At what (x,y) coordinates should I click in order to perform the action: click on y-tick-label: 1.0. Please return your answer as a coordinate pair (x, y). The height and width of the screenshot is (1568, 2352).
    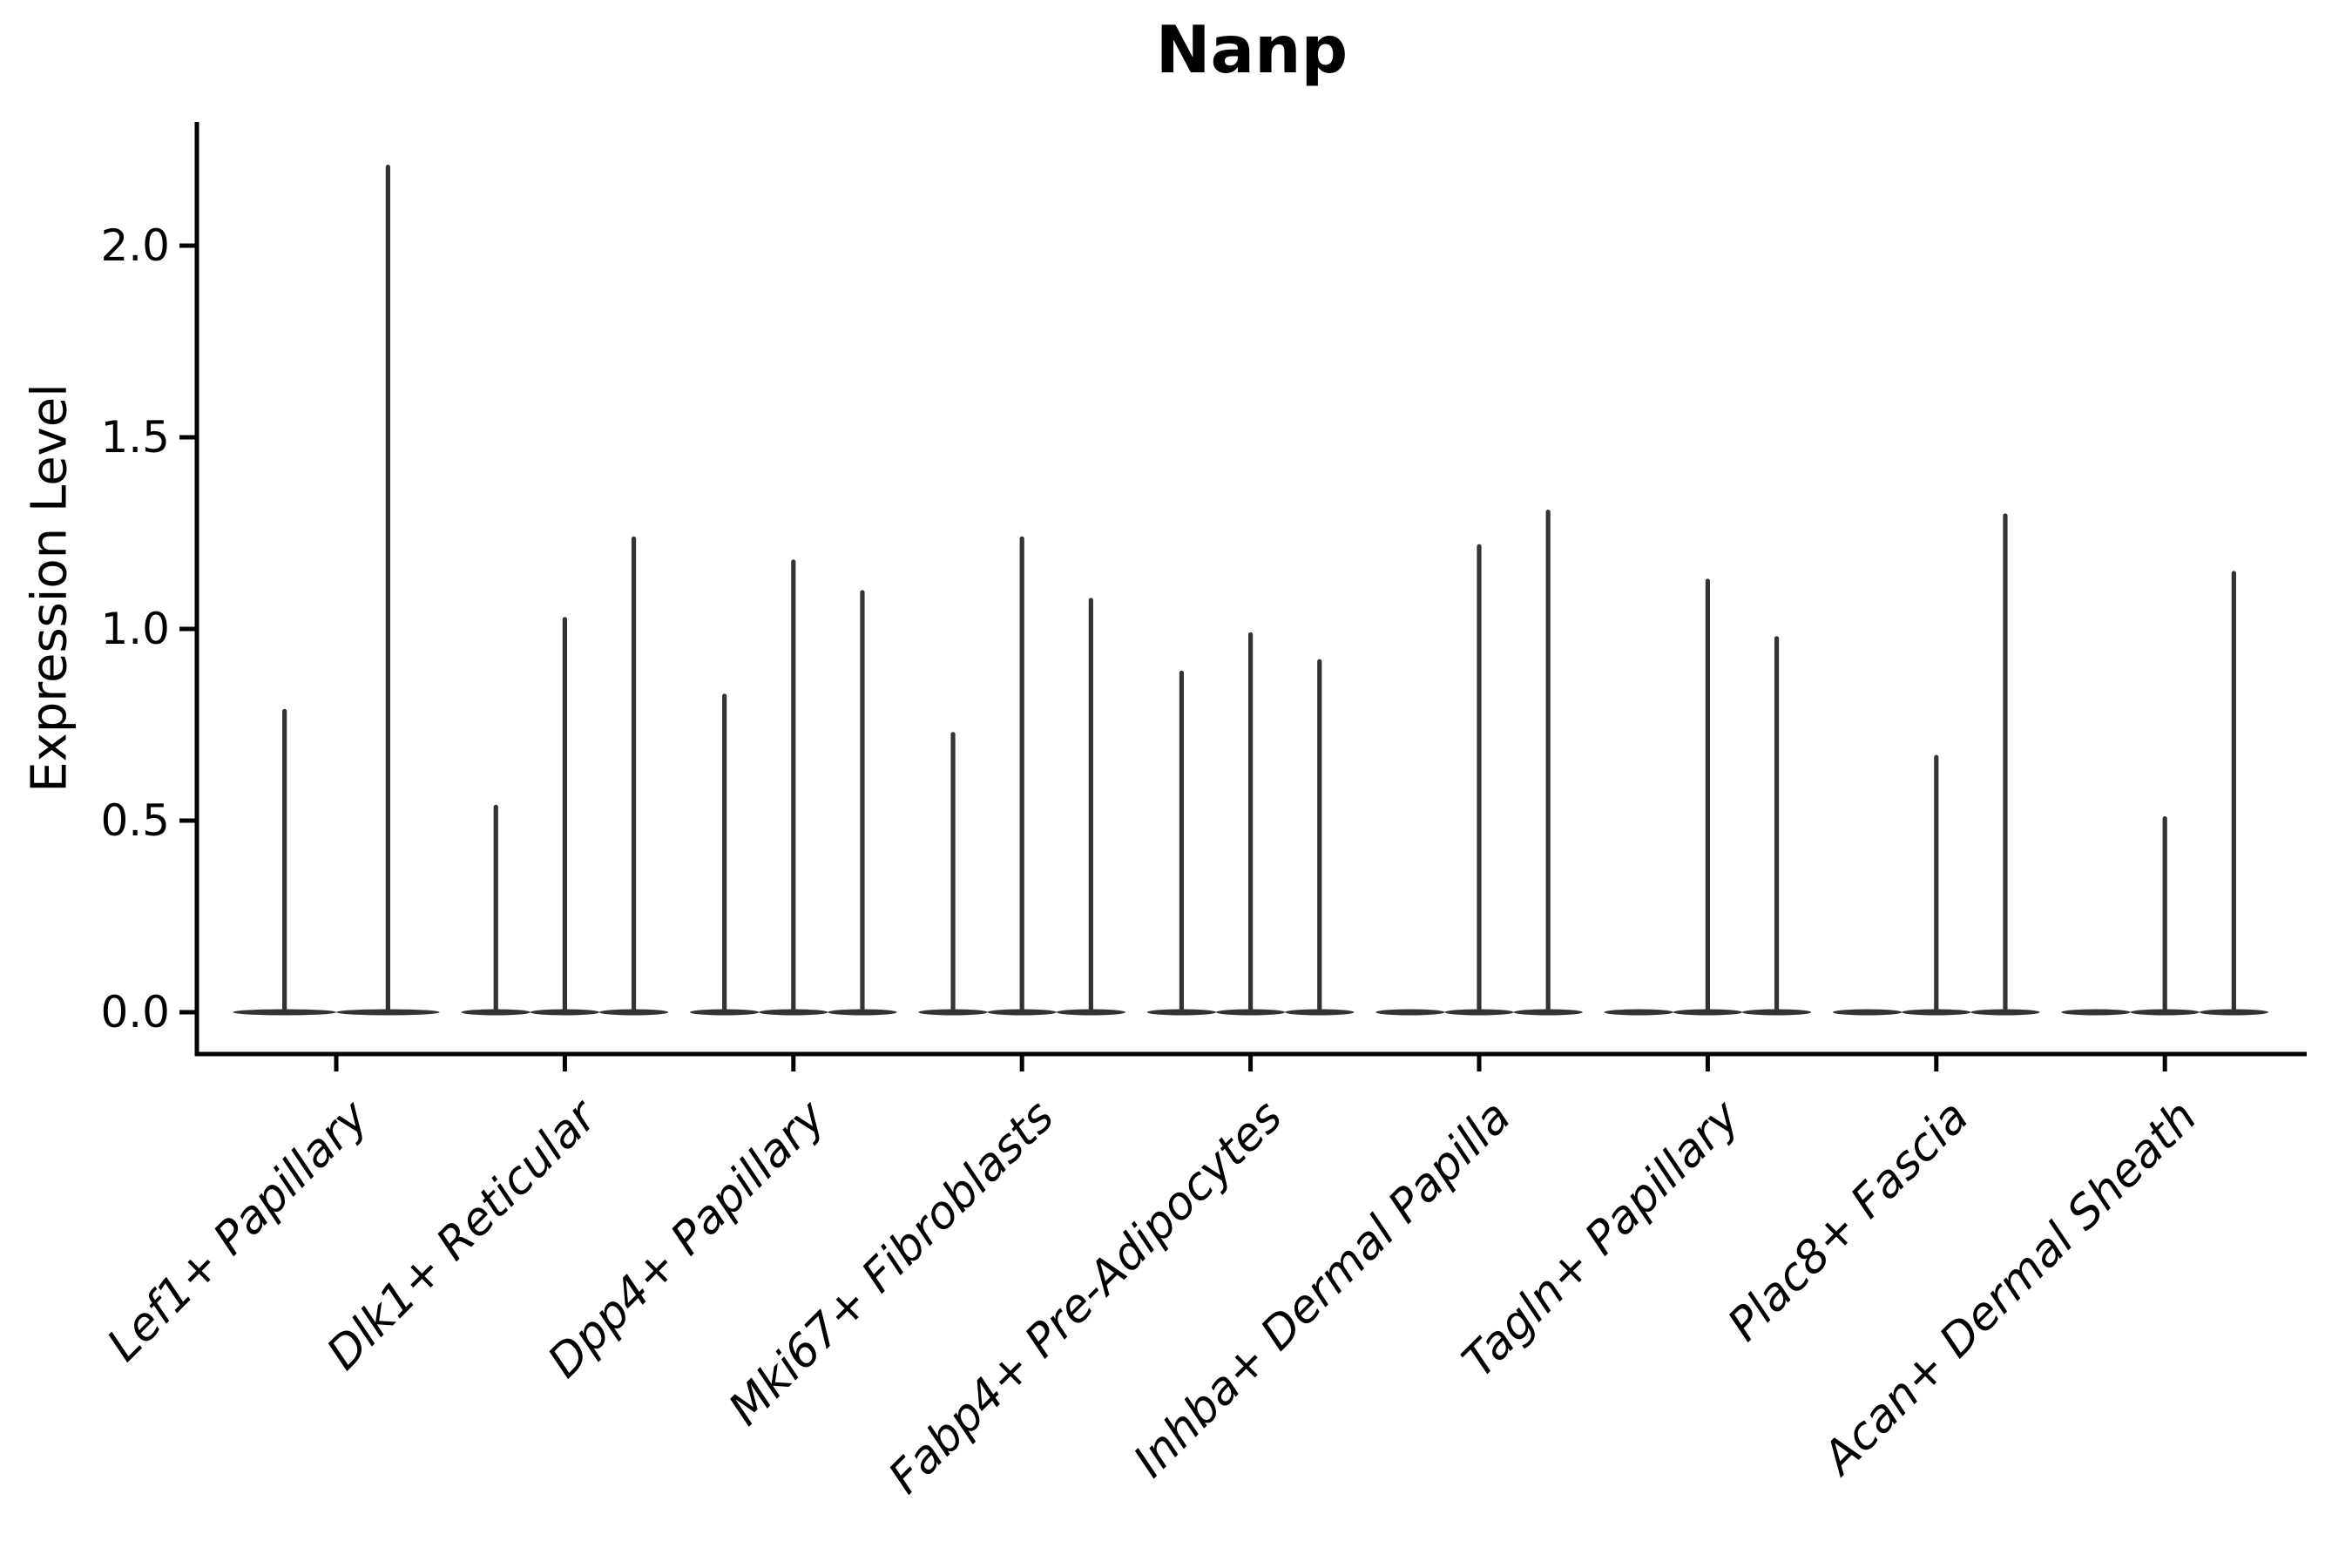
    Looking at the image, I should click on (135, 629).